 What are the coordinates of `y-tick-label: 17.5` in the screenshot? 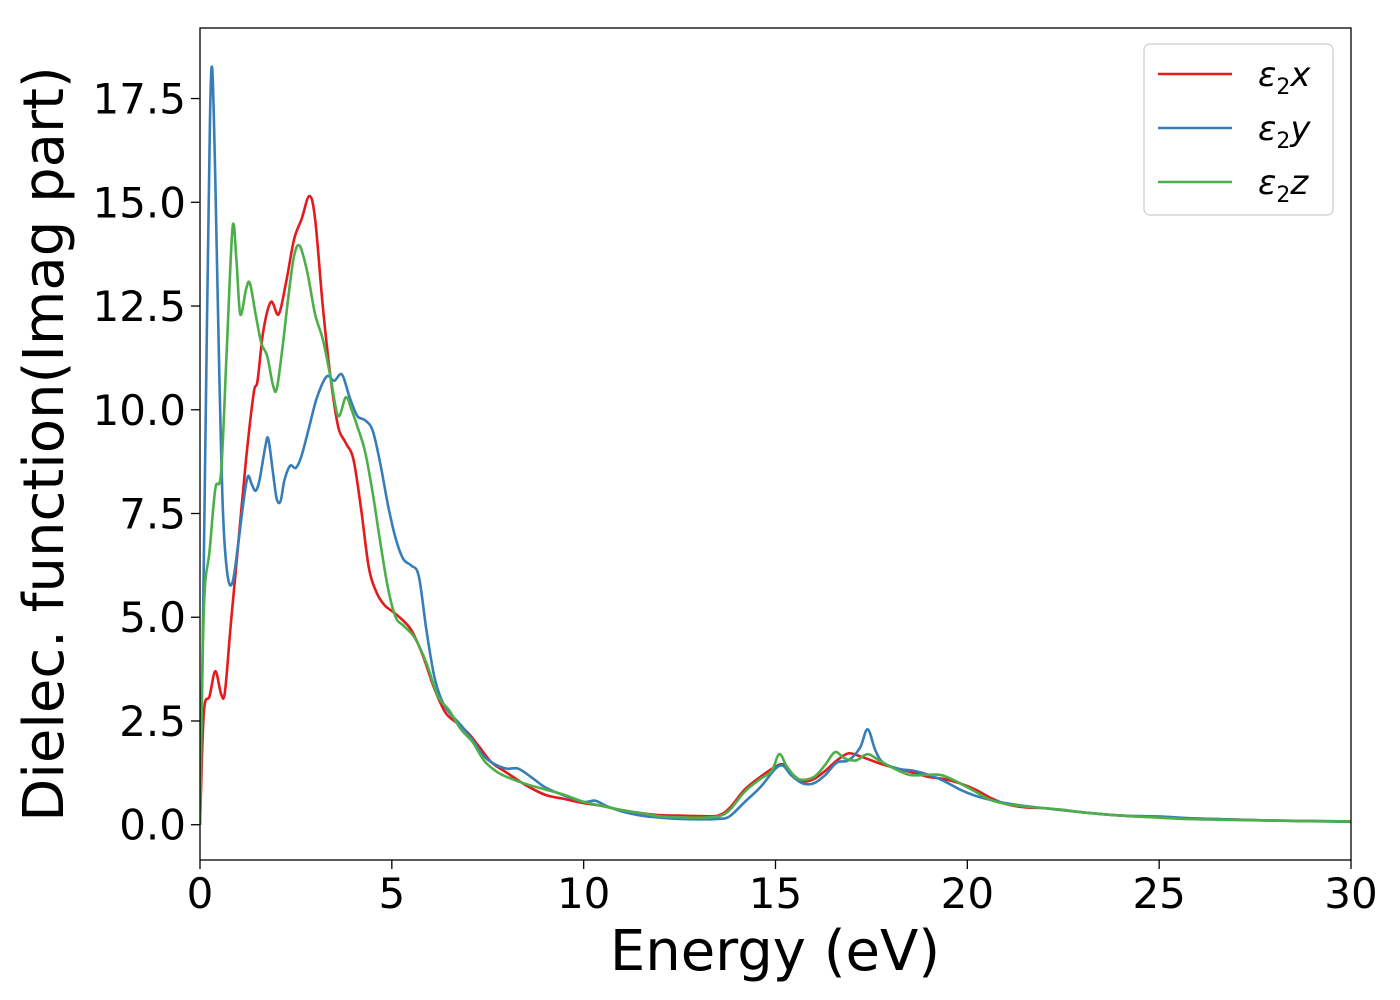 It's located at (139, 99).